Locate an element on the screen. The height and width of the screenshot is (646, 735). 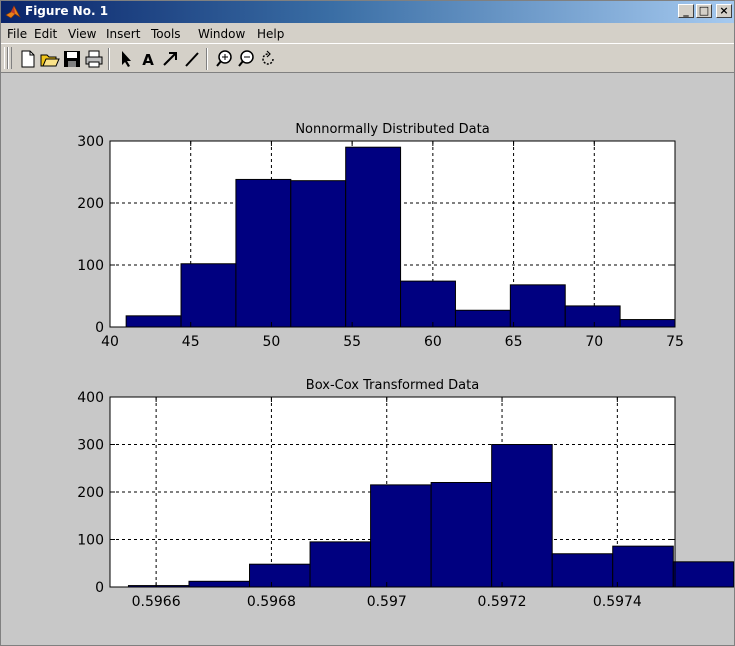
zoom-out-icon is located at coordinates (246, 59).